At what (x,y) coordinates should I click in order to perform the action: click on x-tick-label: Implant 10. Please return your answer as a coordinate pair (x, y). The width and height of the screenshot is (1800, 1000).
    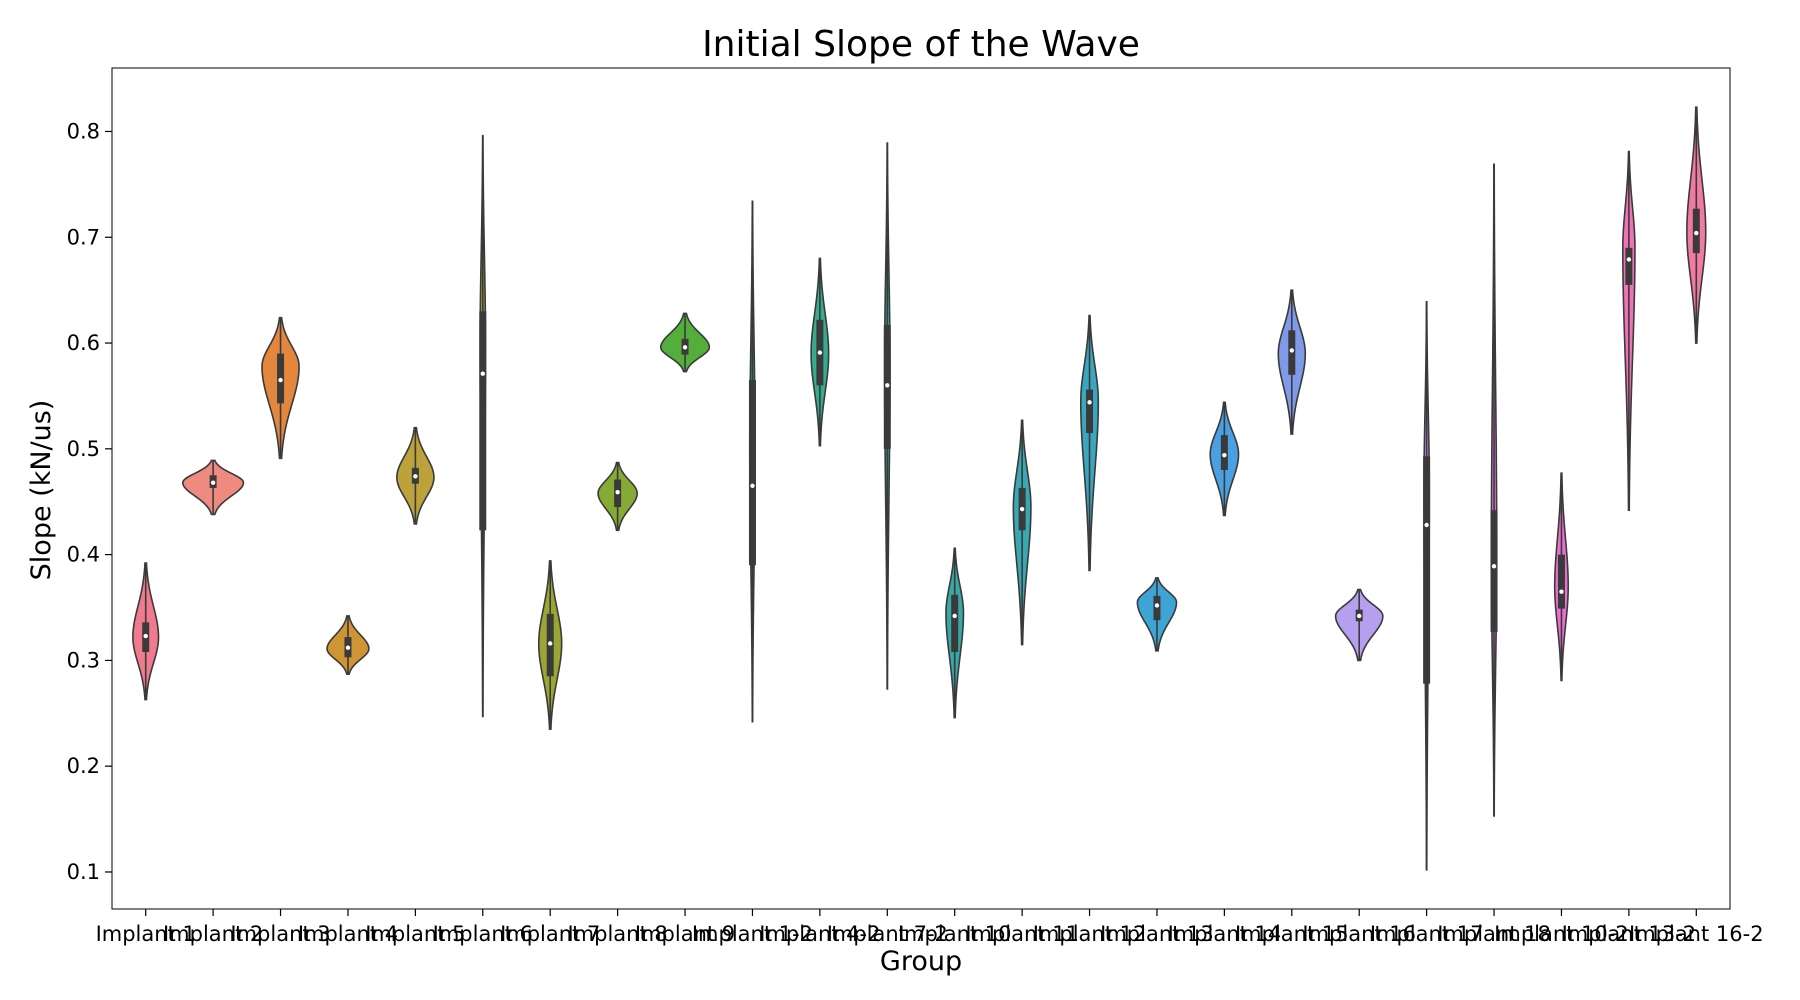
    Looking at the image, I should click on (955, 934).